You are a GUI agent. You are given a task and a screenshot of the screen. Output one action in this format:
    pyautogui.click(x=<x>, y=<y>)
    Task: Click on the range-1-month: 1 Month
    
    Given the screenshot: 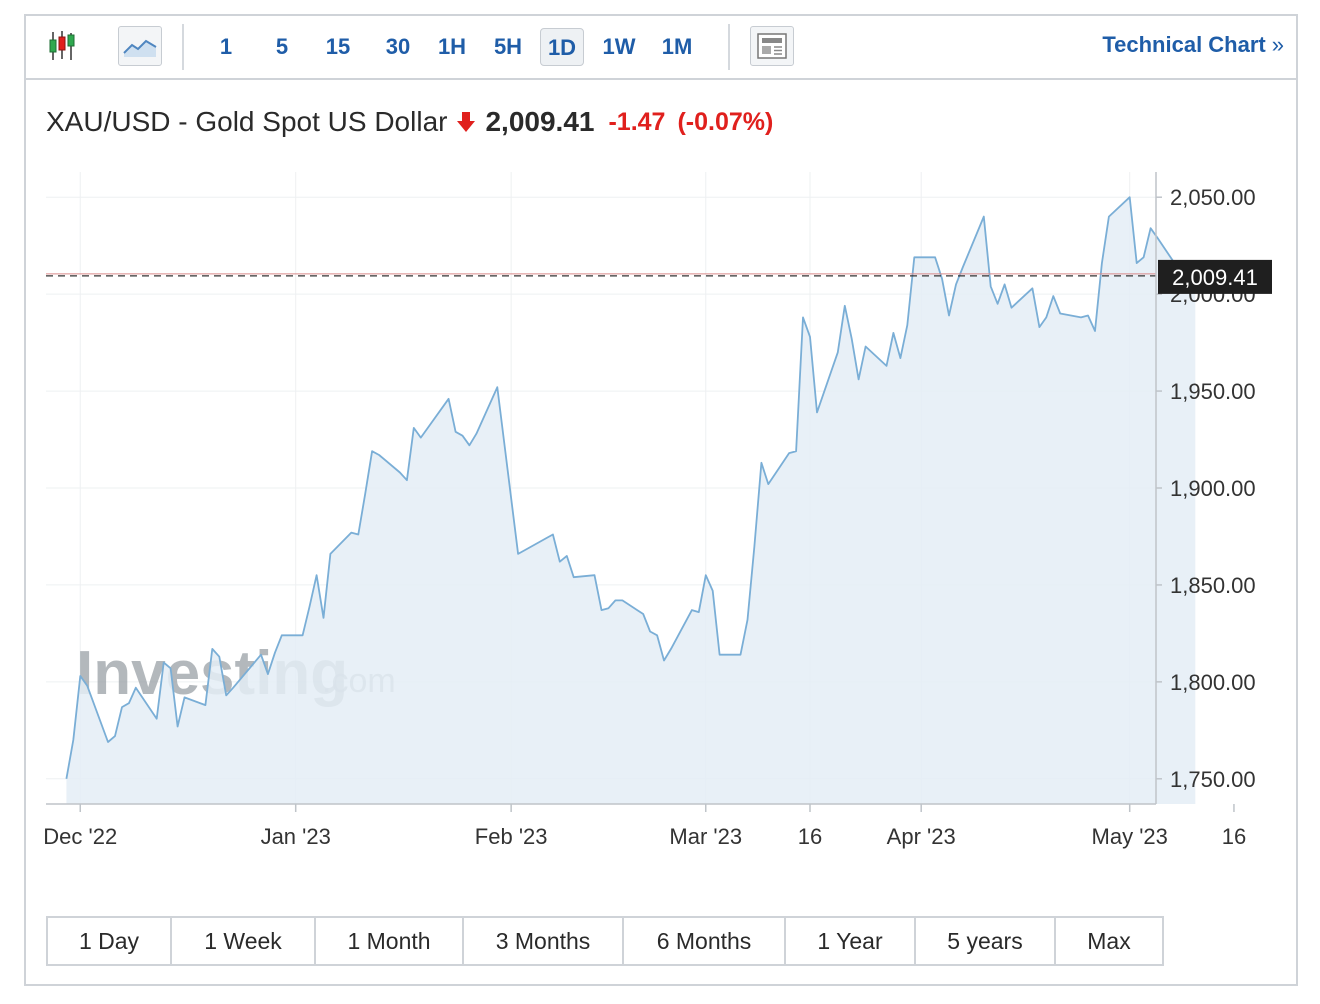 What is the action you would take?
    pyautogui.click(x=390, y=941)
    